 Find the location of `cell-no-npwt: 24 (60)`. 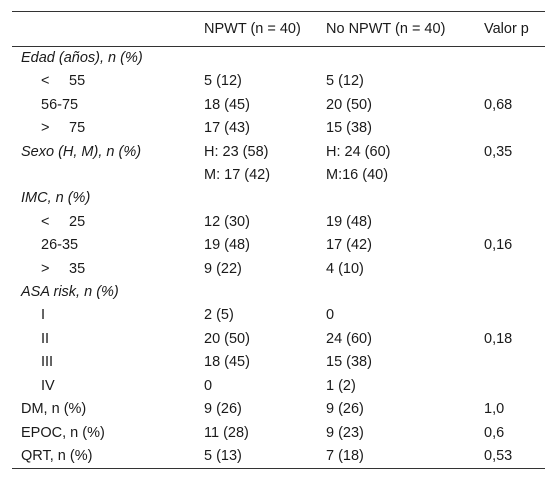

cell-no-npwt: 24 (60) is located at coordinates (349, 338).